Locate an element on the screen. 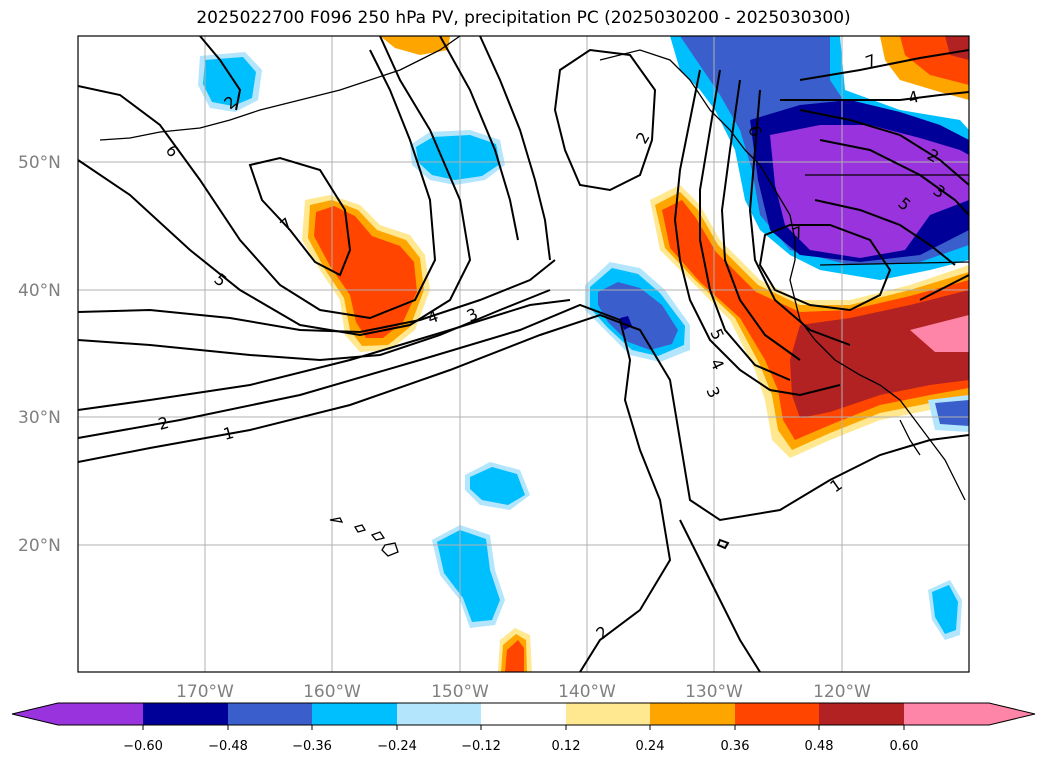  colorbar-tick-label: 0.60 is located at coordinates (904, 746).